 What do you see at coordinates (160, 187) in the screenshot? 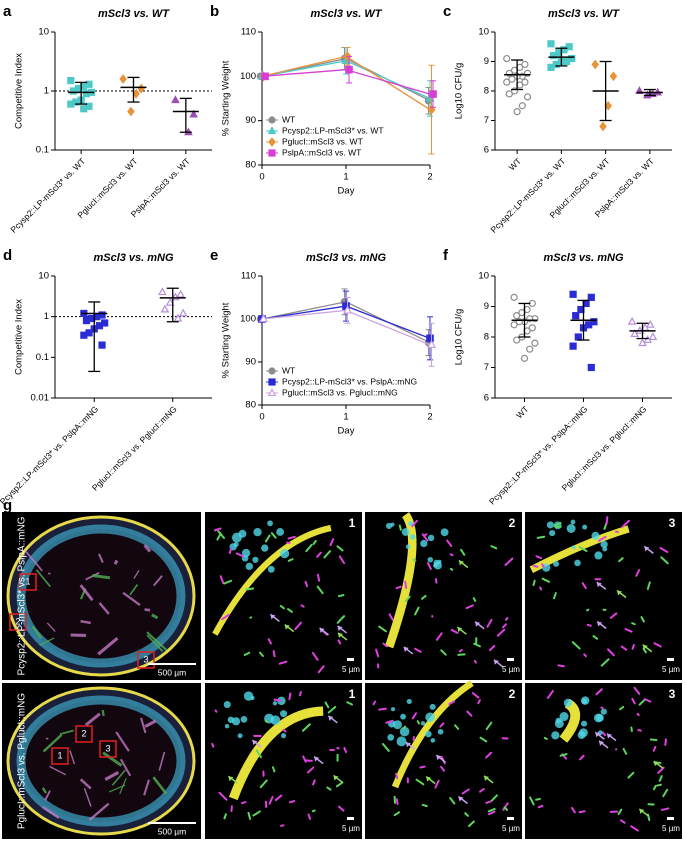
I see `x-tick-label: PslpA::mScl3 vs. WT` at bounding box center [160, 187].